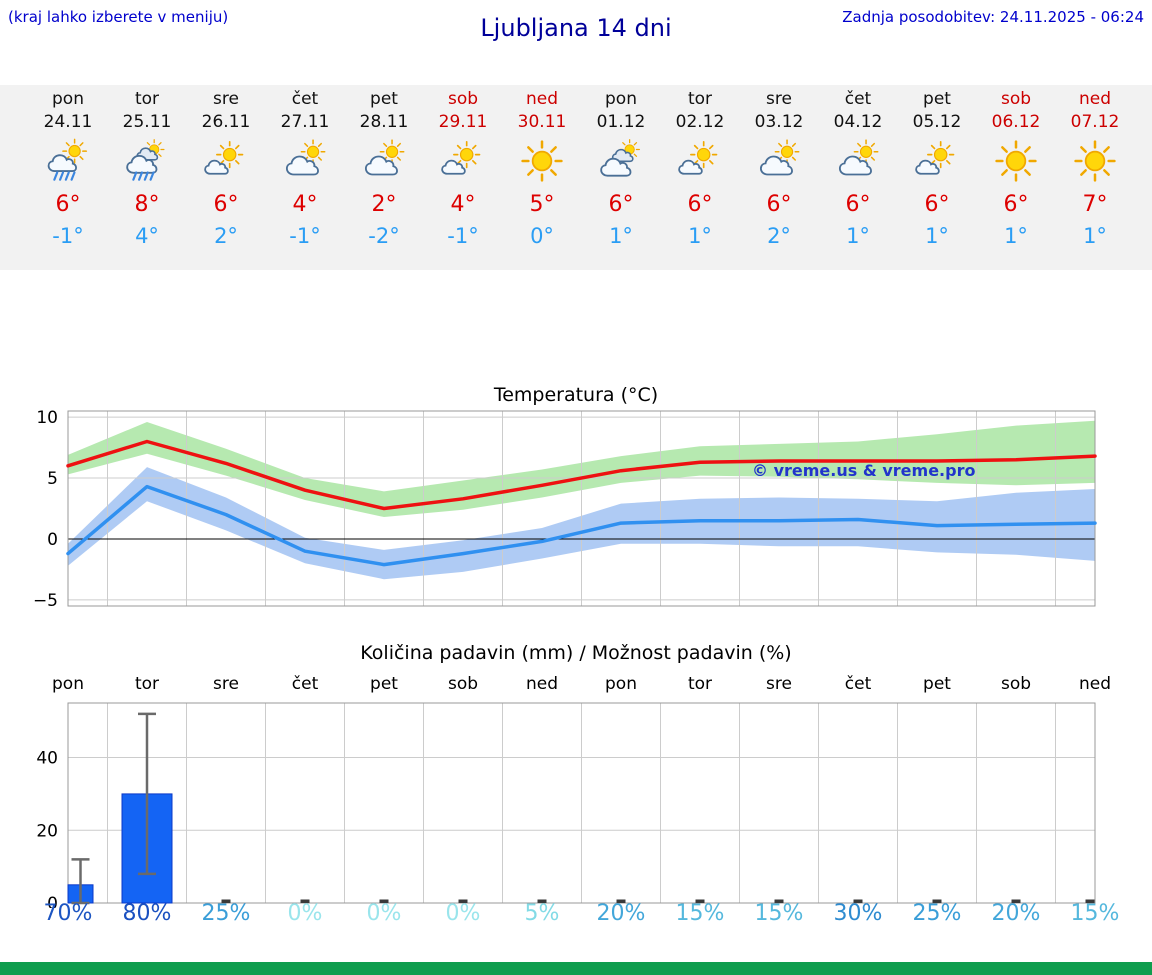  I want to click on high-temp: 4°, so click(463, 204).